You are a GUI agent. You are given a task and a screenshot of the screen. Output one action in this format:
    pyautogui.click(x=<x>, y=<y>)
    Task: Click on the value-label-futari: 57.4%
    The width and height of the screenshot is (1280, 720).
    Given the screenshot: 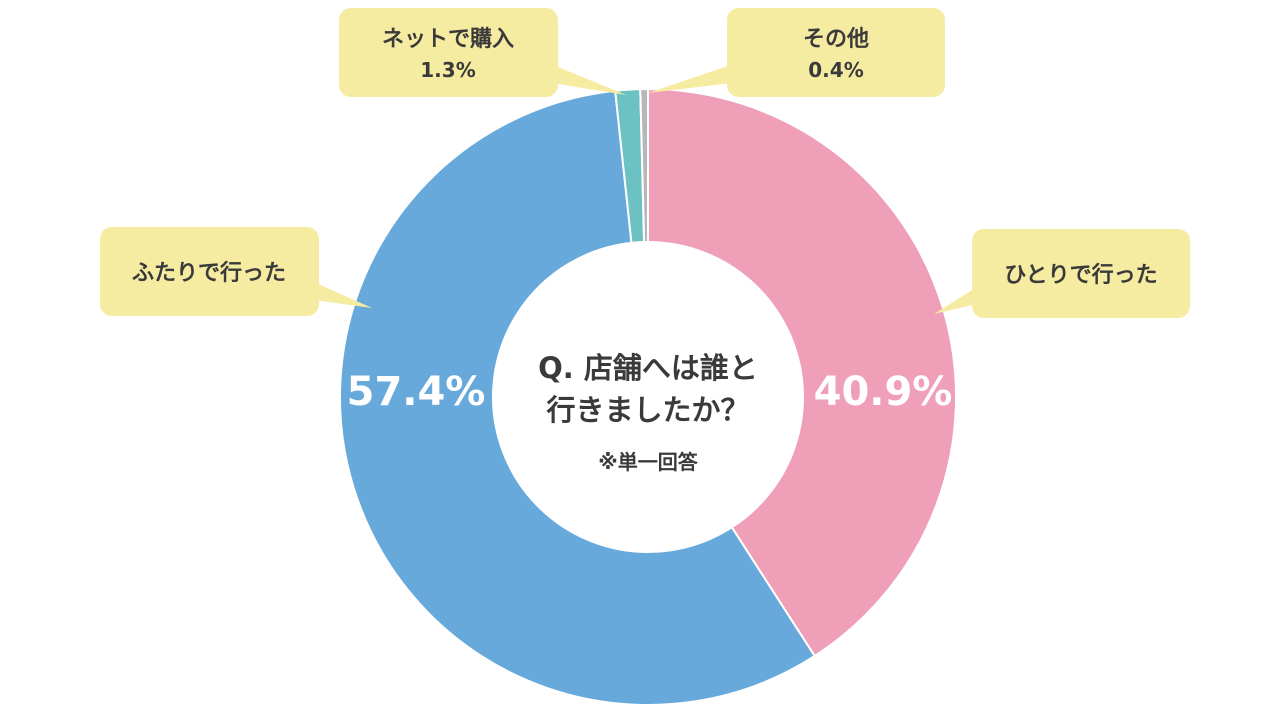 What is the action you would take?
    pyautogui.click(x=416, y=392)
    